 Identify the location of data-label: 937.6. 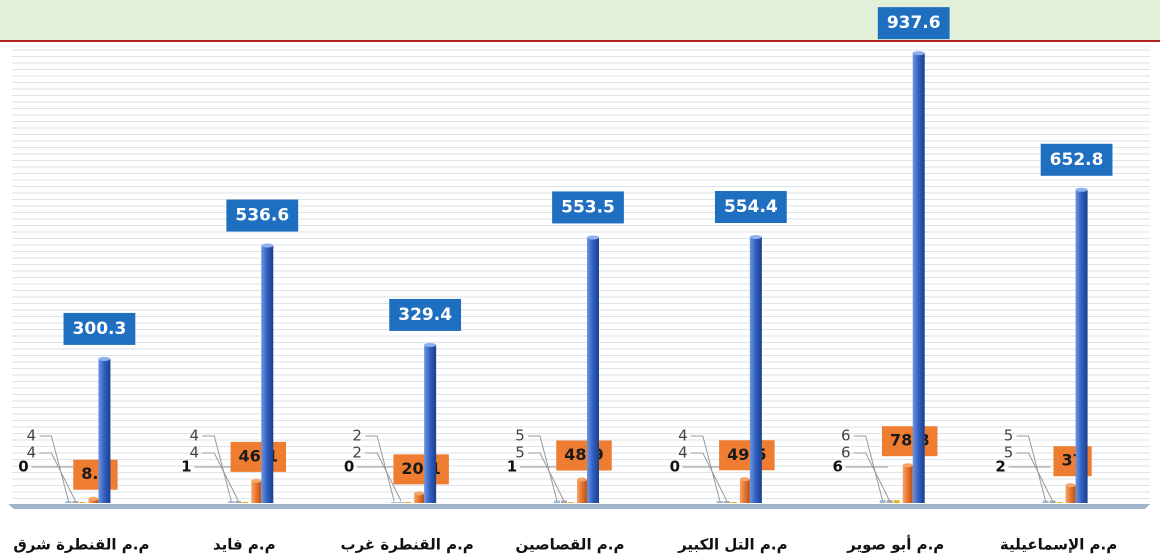
(914, 23).